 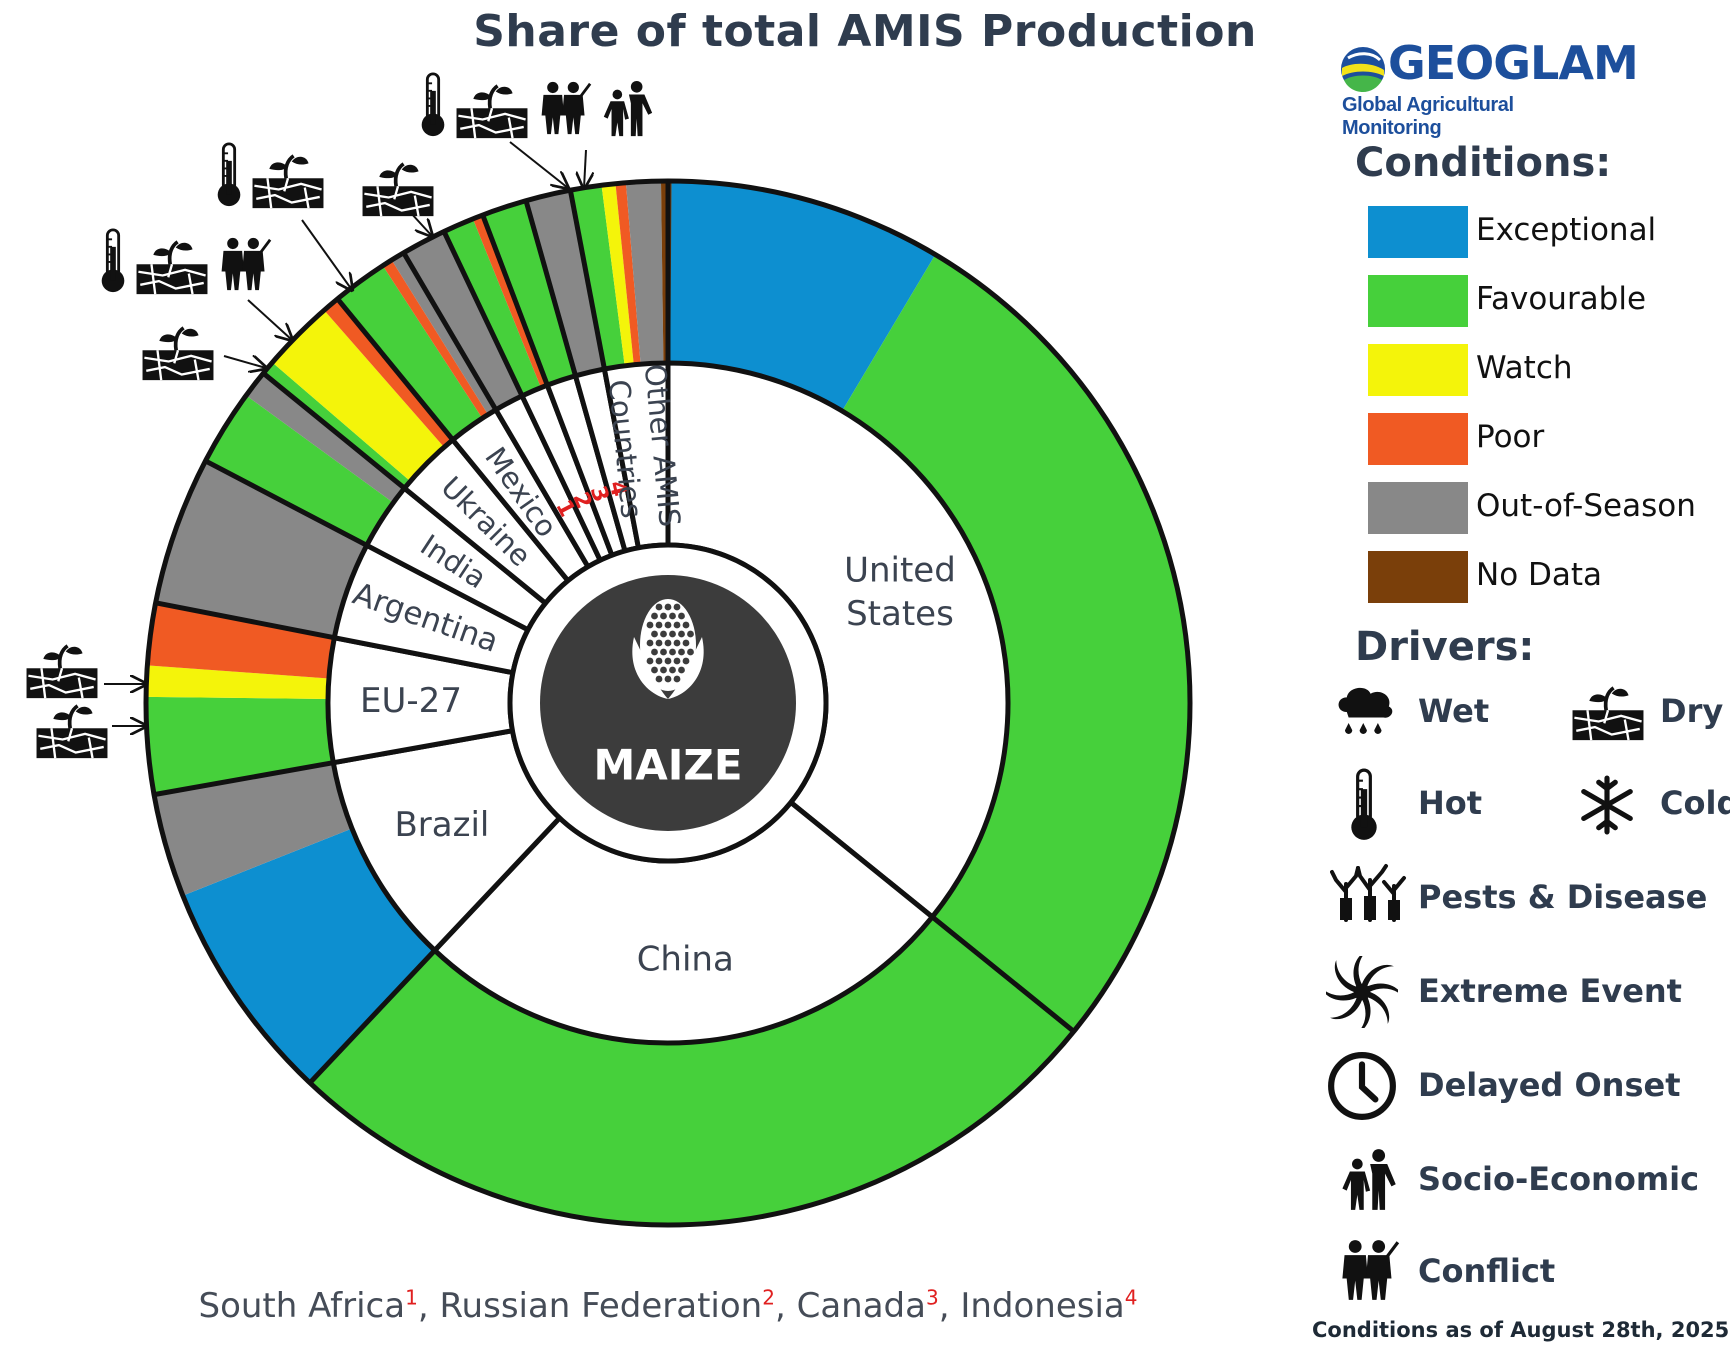 I want to click on segment-argentina-out-of-season, so click(x=261, y=549).